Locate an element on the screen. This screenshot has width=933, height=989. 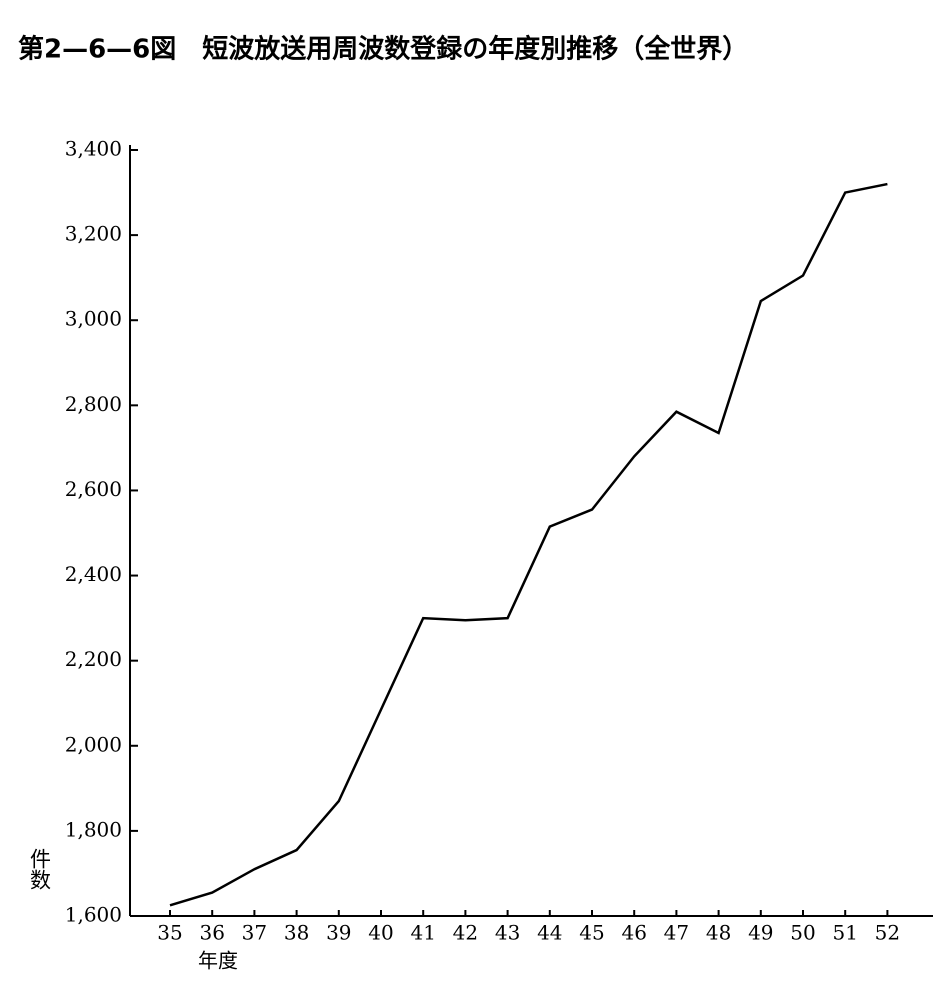
x-tick-label: 50 is located at coordinates (802, 933).